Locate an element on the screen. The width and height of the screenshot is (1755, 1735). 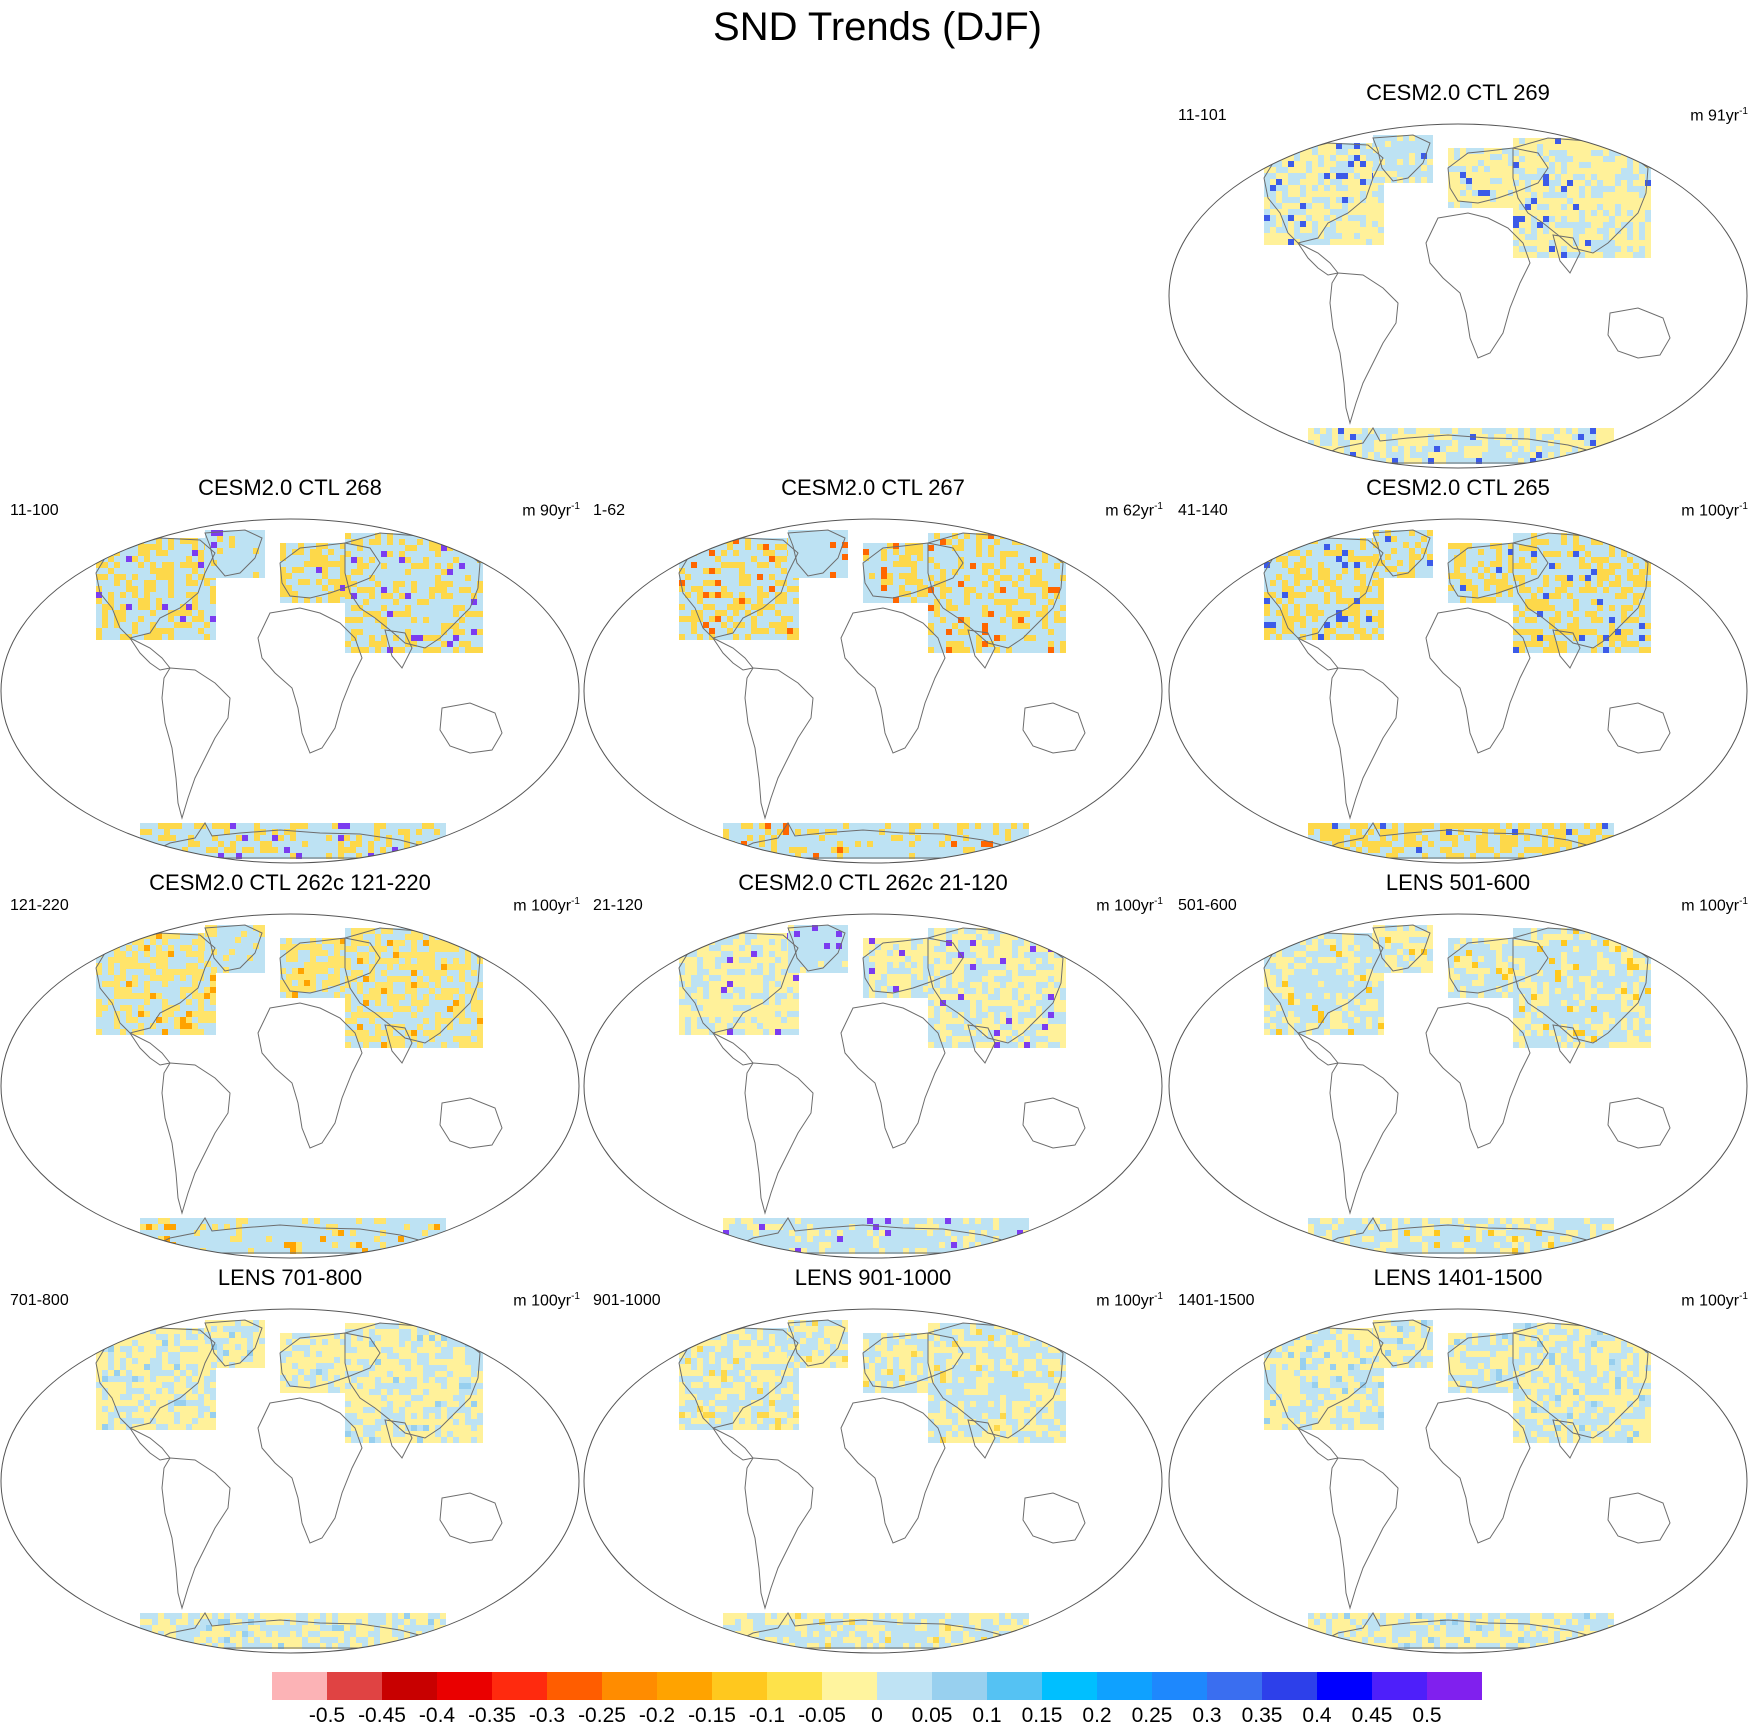
map-panel: CESM2.0 CTL 262c 21-120 21-120 m 100yr-1 is located at coordinates (873, 1065).